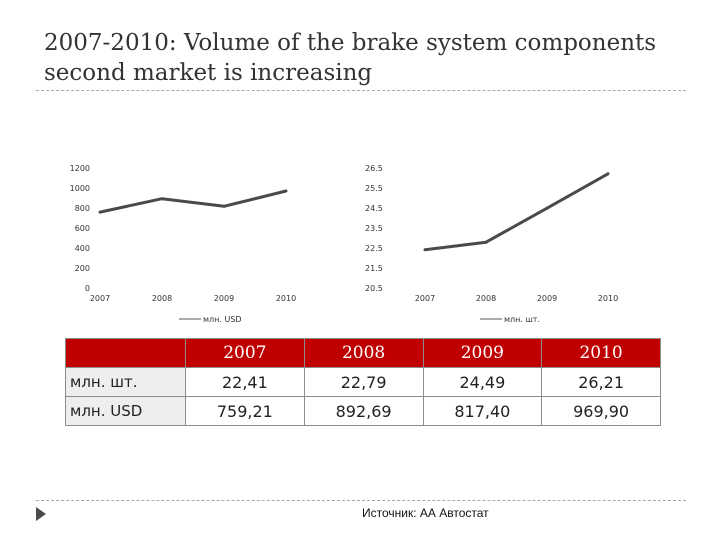  What do you see at coordinates (361, 500) in the screenshot?
I see `footer-divider` at bounding box center [361, 500].